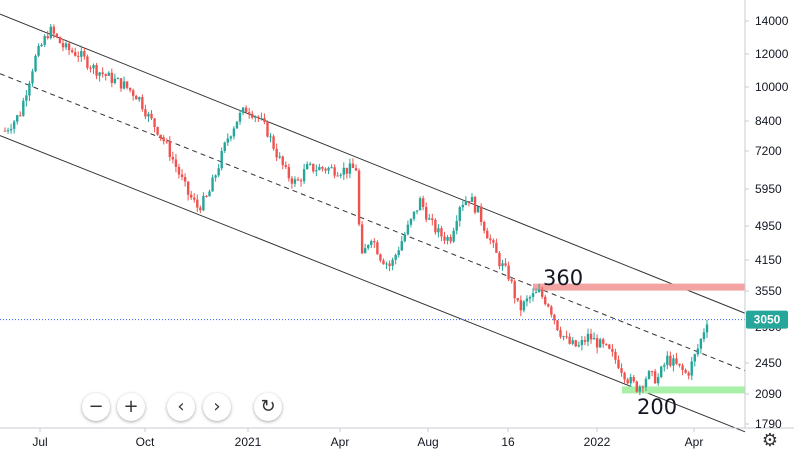 Image resolution: width=794 pixels, height=455 pixels. Describe the element at coordinates (181, 407) in the screenshot. I see `scroll-left-button: ‹` at that location.